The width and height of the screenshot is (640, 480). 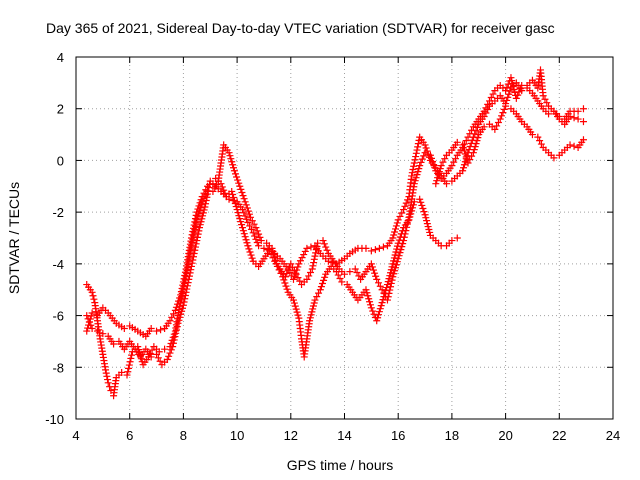 What do you see at coordinates (60, 160) in the screenshot?
I see `y-tick-label: 0` at bounding box center [60, 160].